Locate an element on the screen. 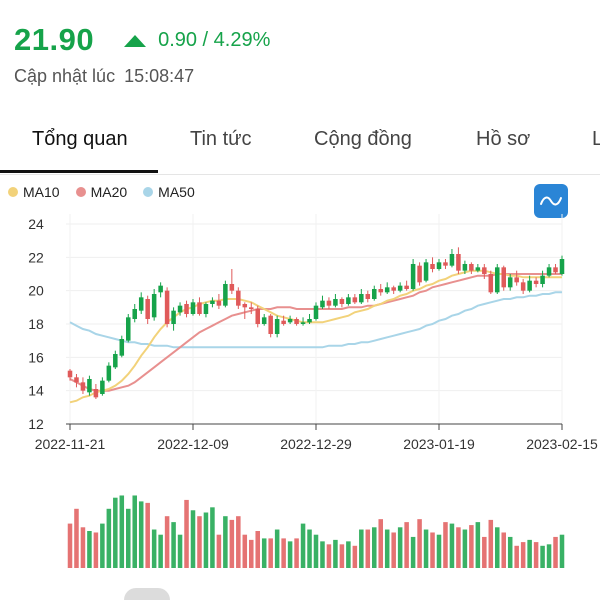 The image size is (600, 600). tab-overview: Tổng quan is located at coordinates (80, 139).